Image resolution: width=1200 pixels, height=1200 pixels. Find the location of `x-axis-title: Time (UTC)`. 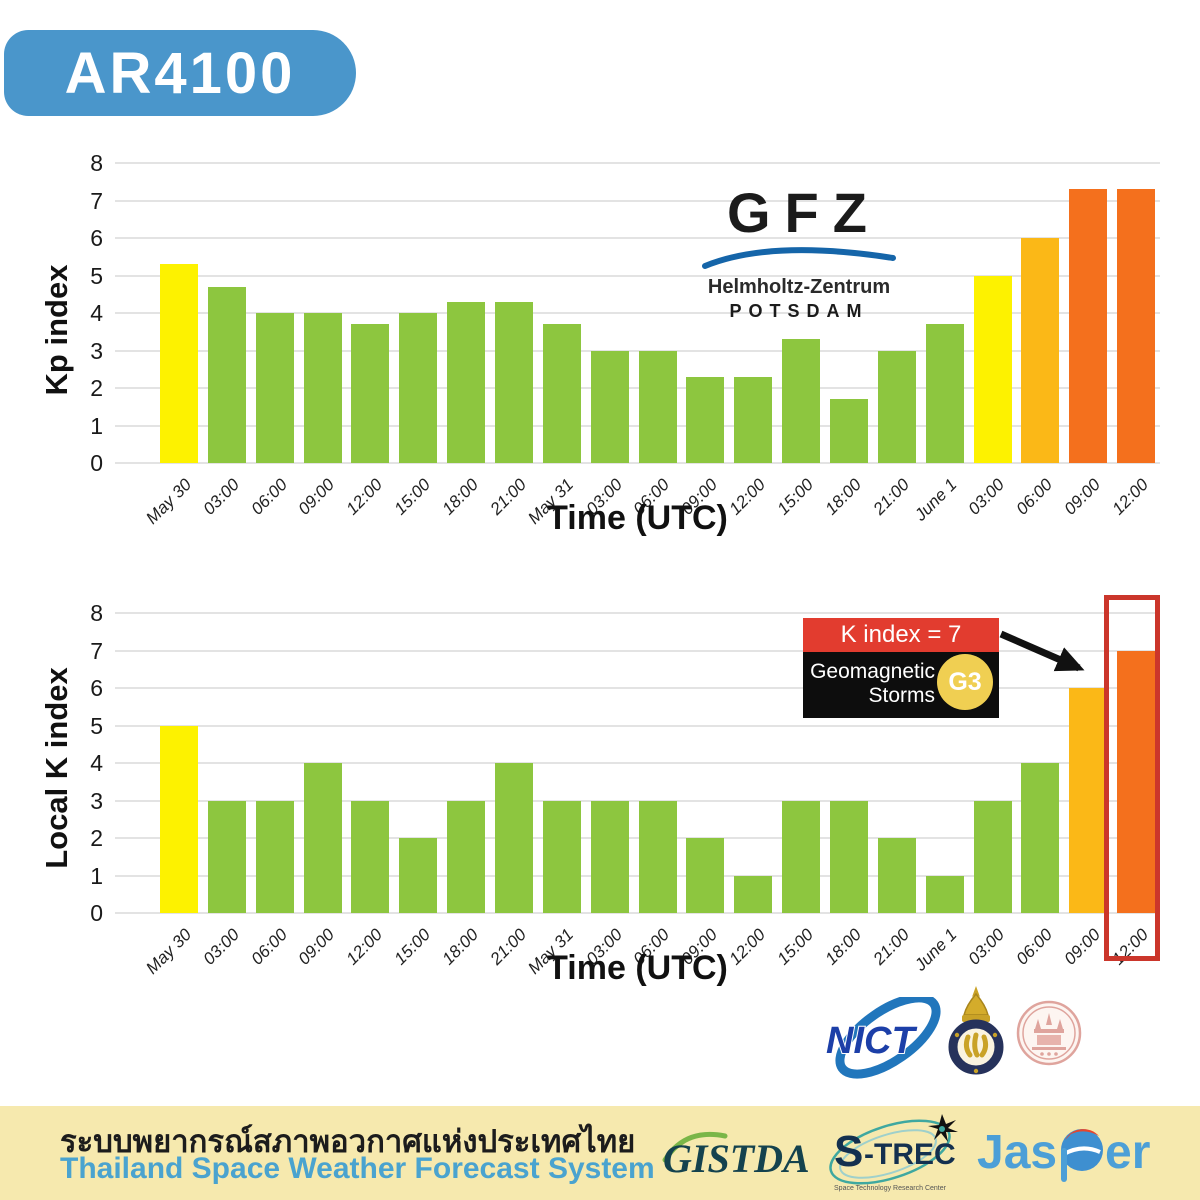

x-axis-title: Time (UTC) is located at coordinates (637, 968).